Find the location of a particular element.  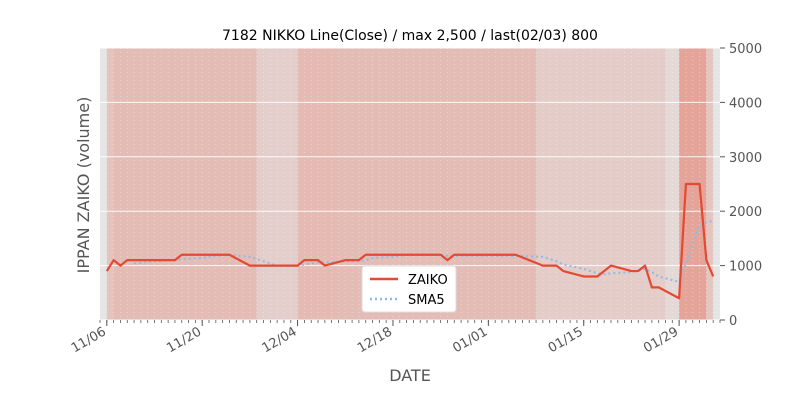

legend: ZAIKO SMA5 is located at coordinates (409, 289).